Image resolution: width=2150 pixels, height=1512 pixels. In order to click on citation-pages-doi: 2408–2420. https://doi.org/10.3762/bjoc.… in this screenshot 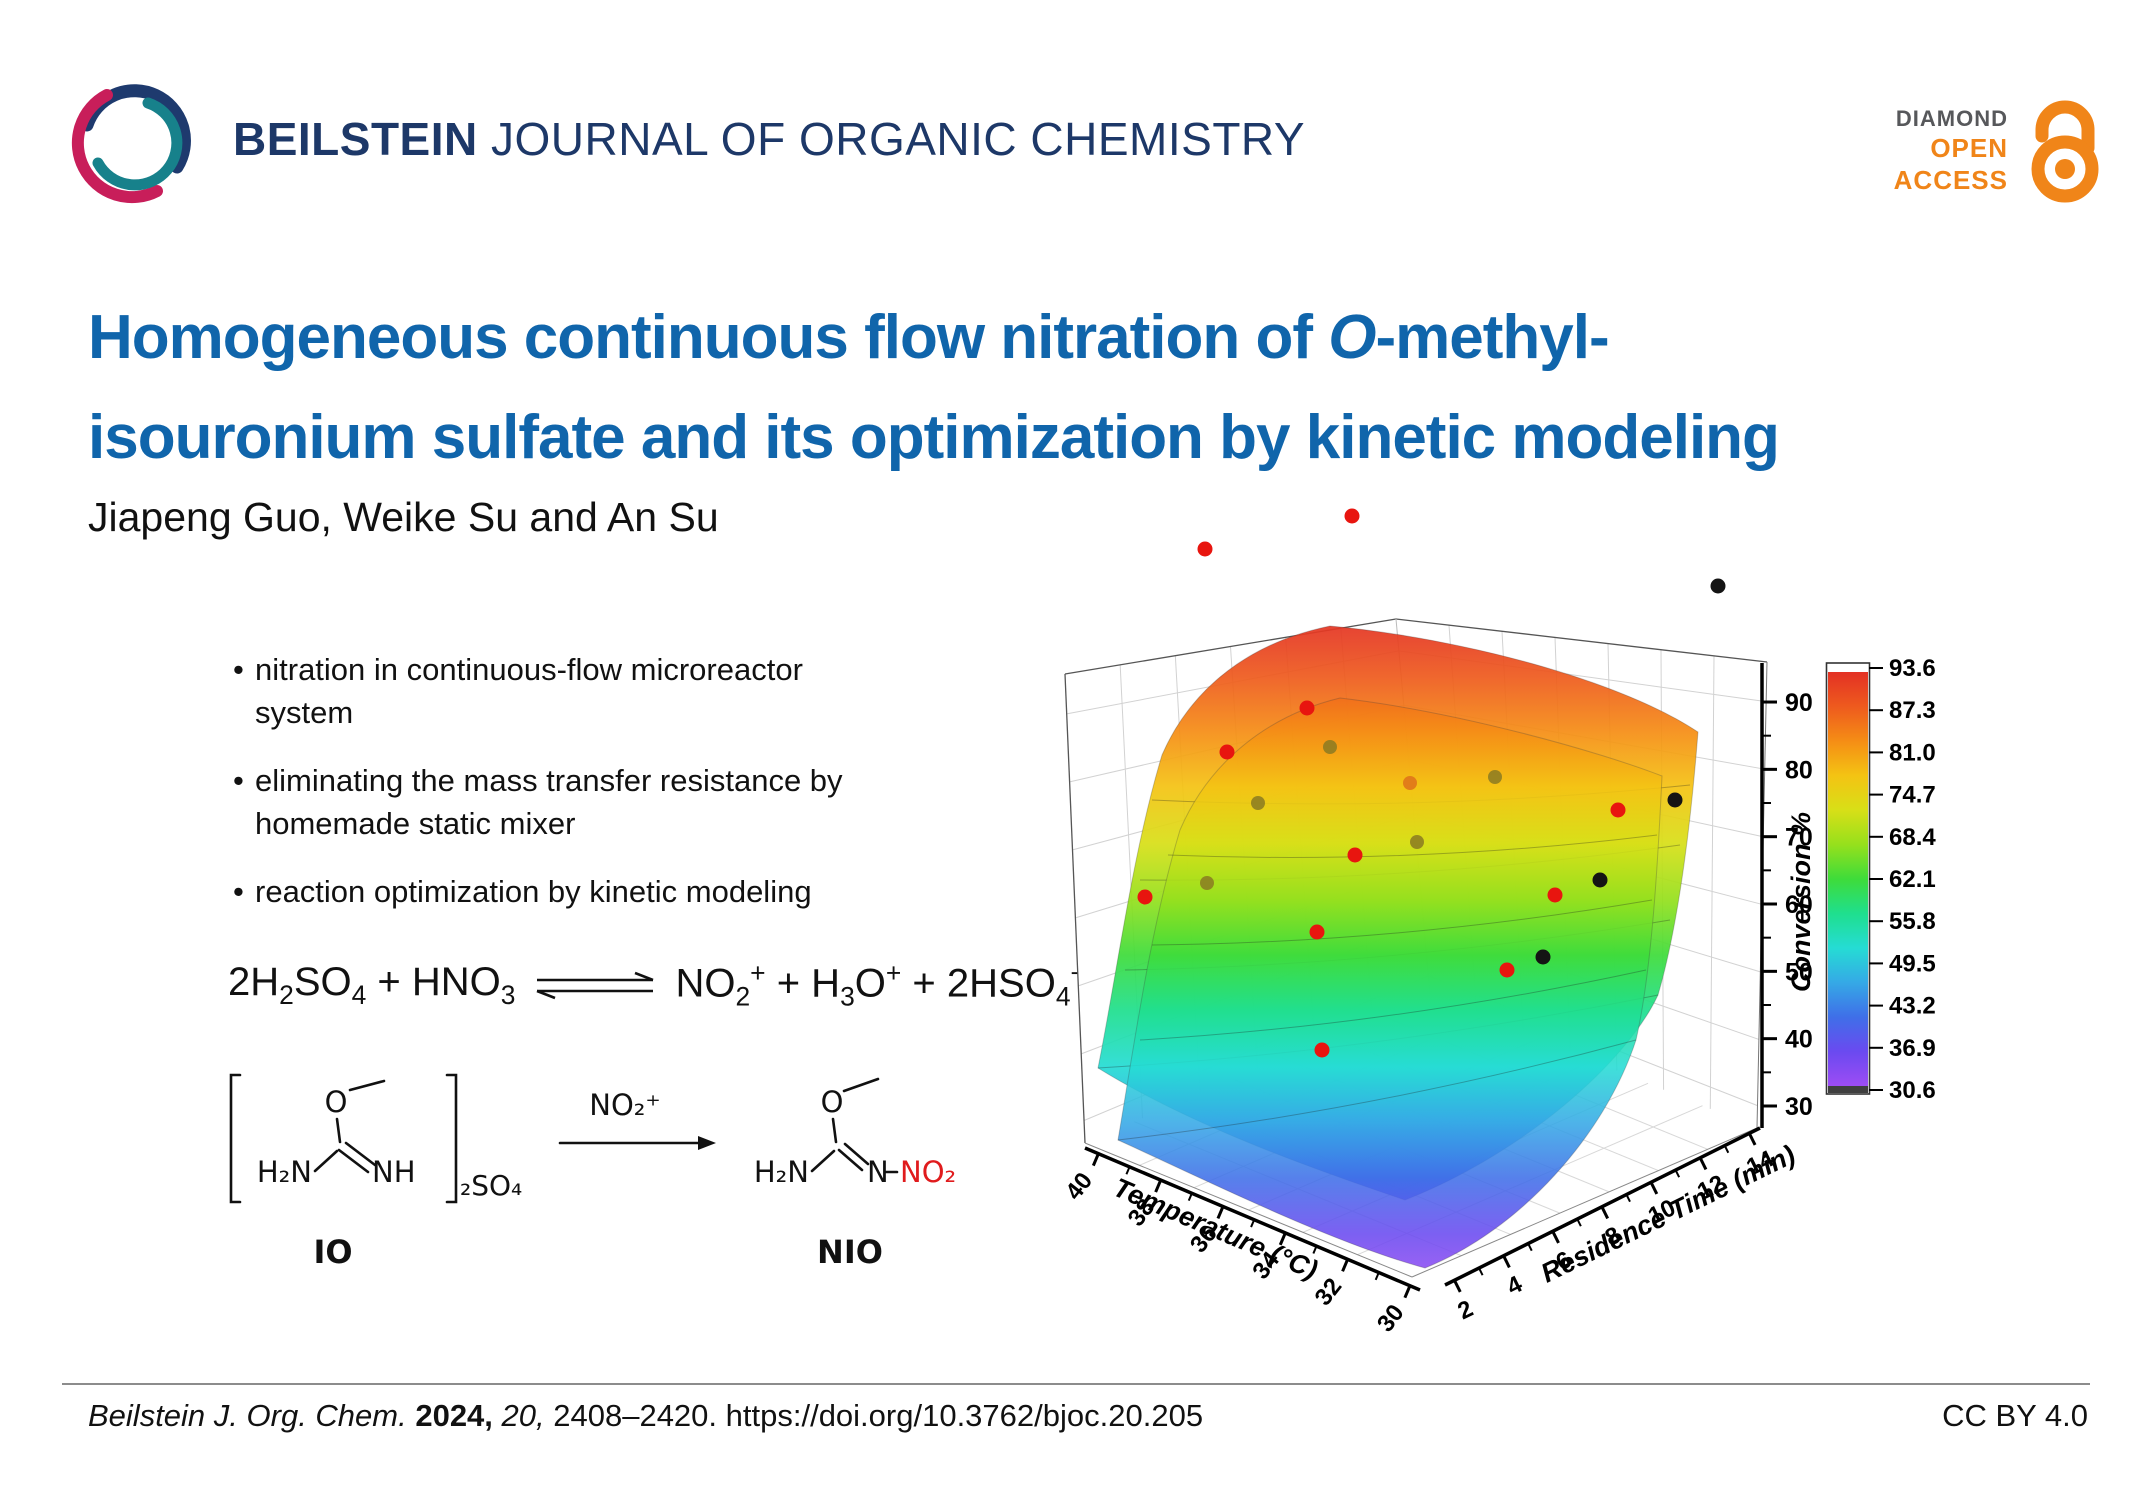, I will do `click(878, 1415)`.